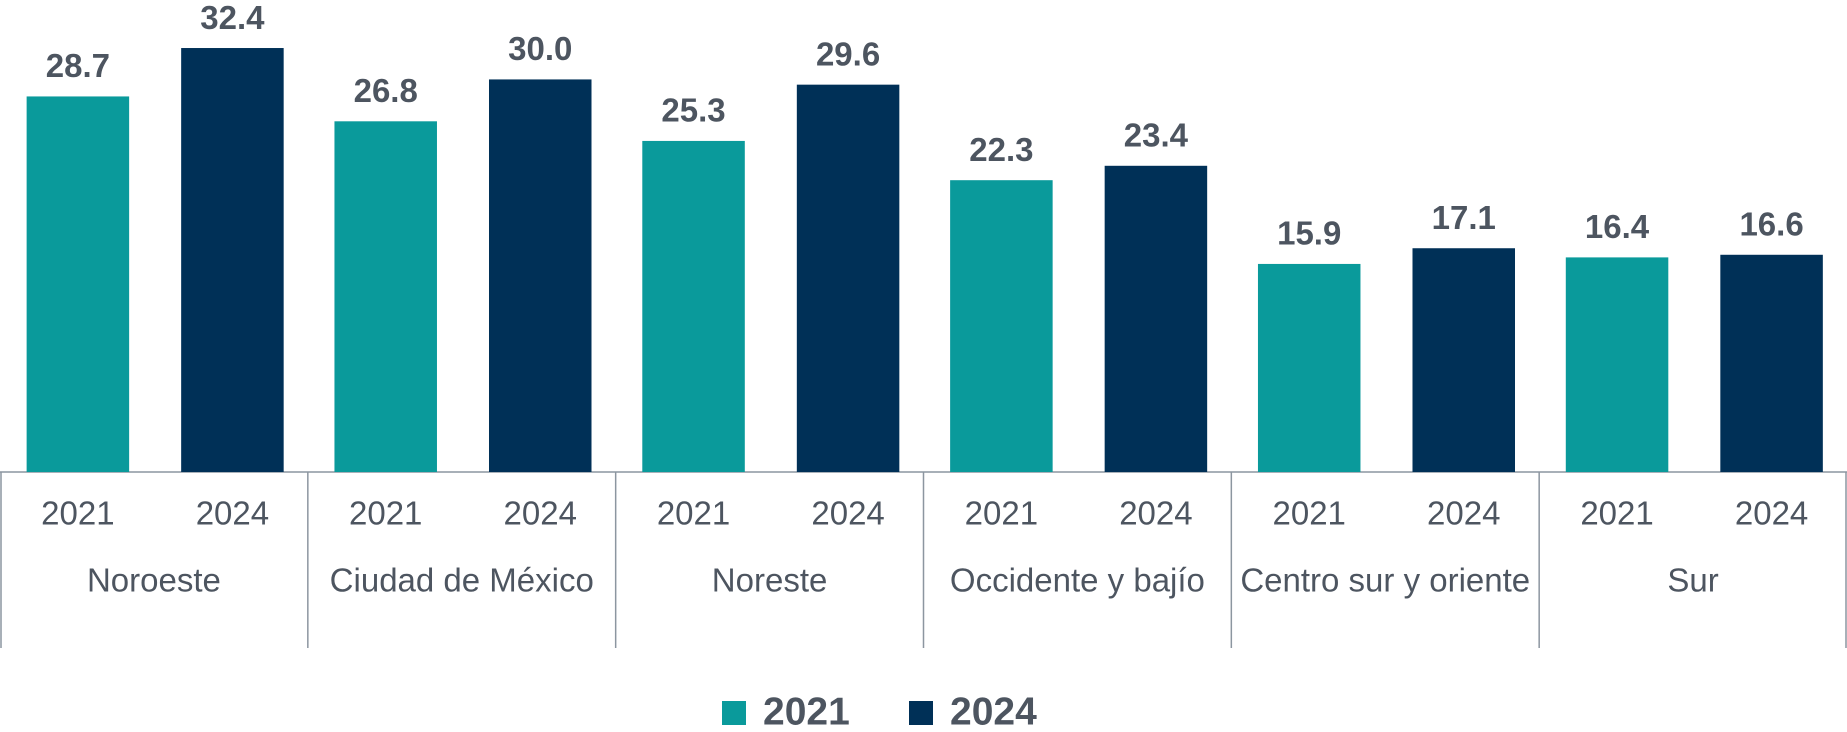 Image resolution: width=1847 pixels, height=732 pixels. I want to click on value-label: 23.4, so click(1156, 135).